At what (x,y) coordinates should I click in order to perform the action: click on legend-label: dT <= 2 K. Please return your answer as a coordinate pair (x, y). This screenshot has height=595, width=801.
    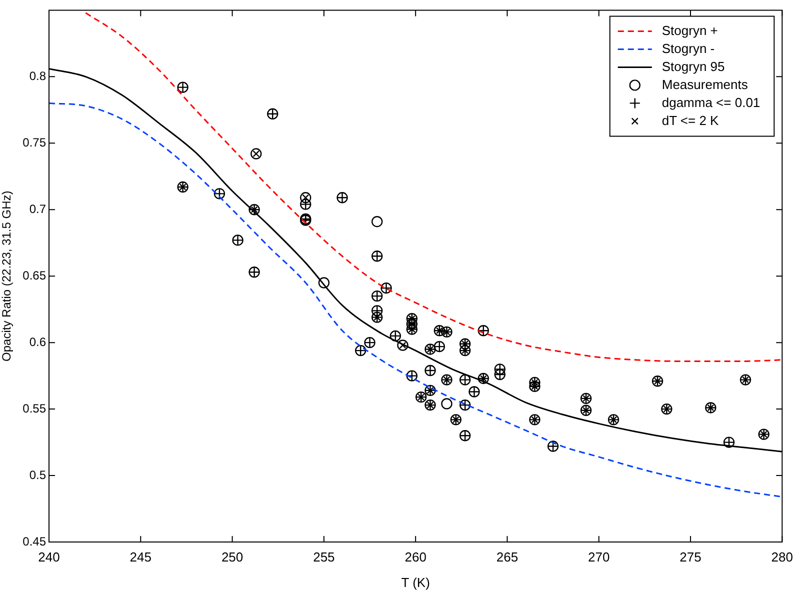
    Looking at the image, I should click on (691, 120).